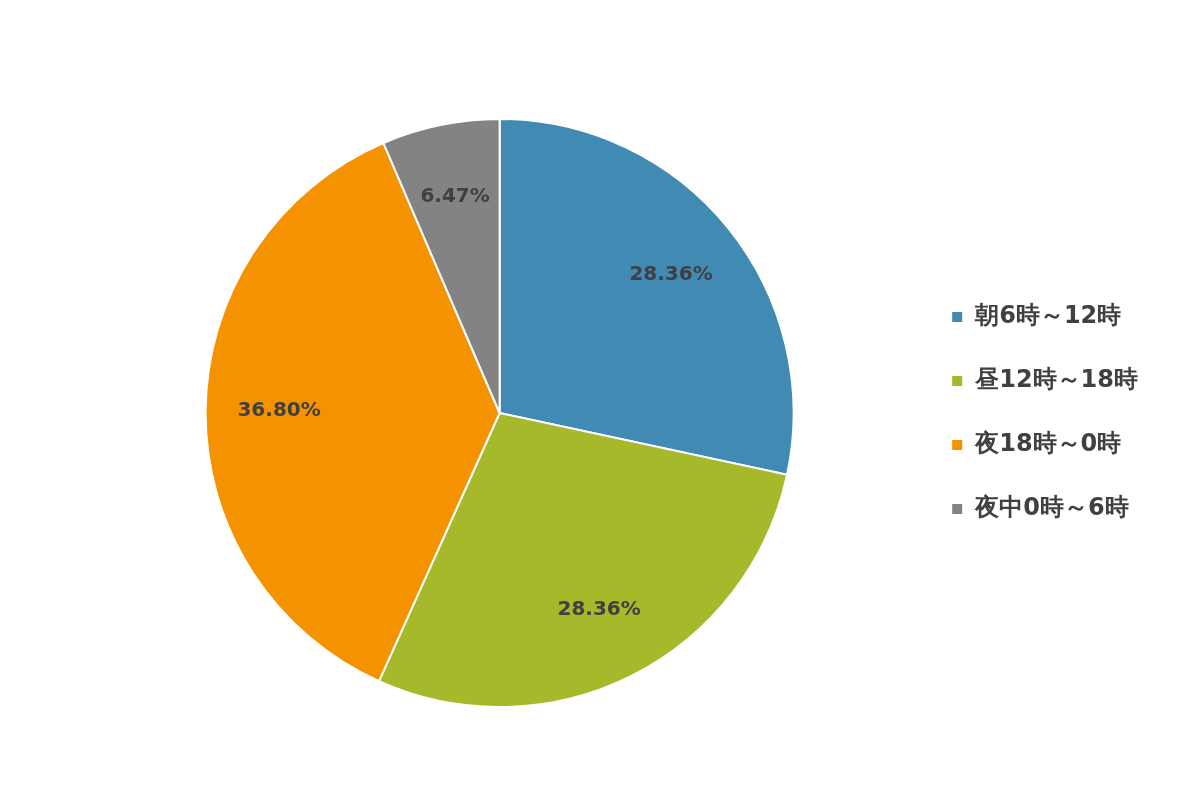 The image size is (1200, 800). Describe the element at coordinates (279, 409) in the screenshot. I see `data-label: 36.80%` at that location.